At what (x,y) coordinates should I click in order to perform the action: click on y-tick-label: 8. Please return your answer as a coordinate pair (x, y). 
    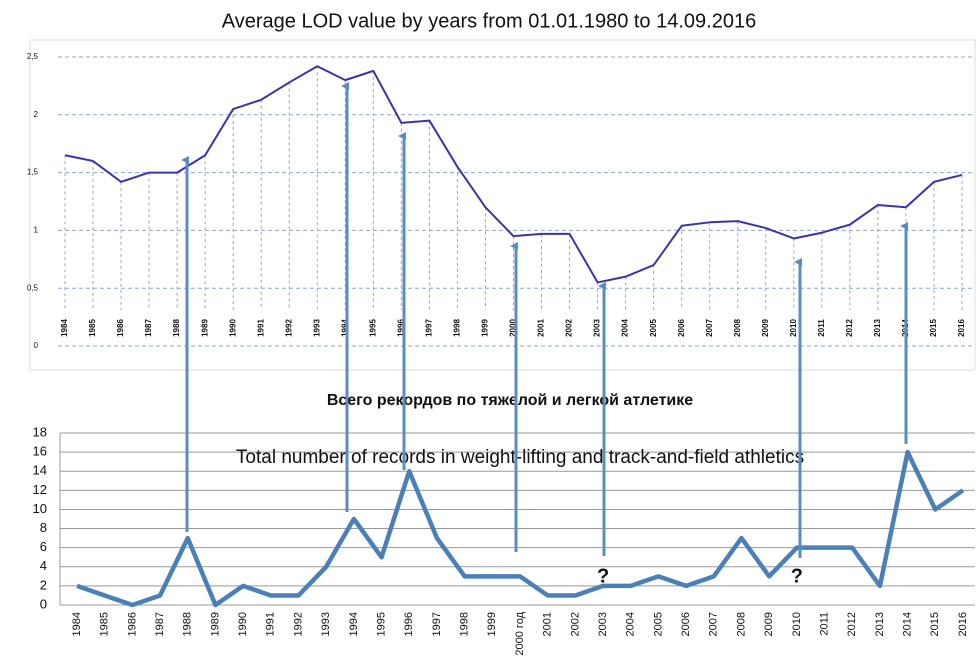
    Looking at the image, I should click on (43, 527).